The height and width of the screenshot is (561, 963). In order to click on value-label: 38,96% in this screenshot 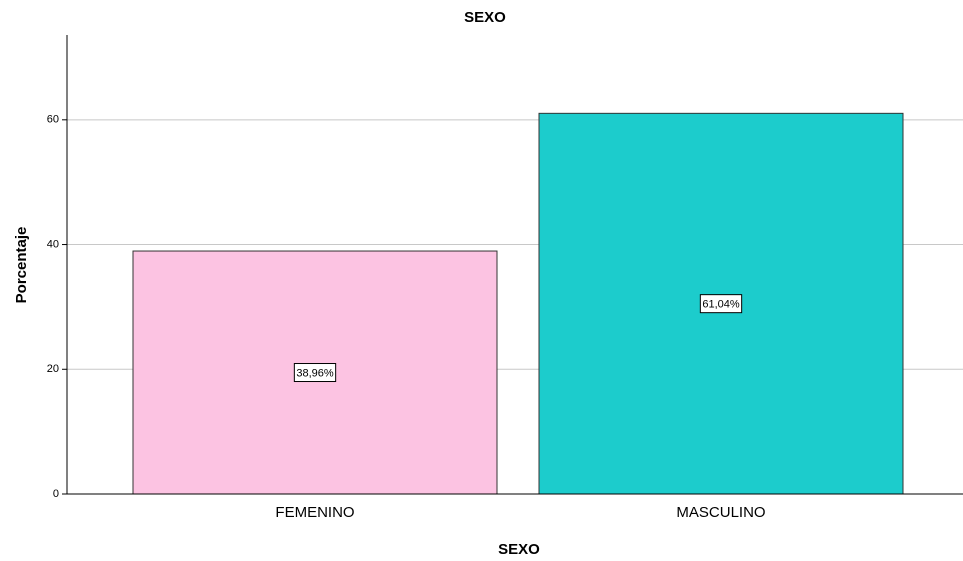, I will do `click(315, 373)`.